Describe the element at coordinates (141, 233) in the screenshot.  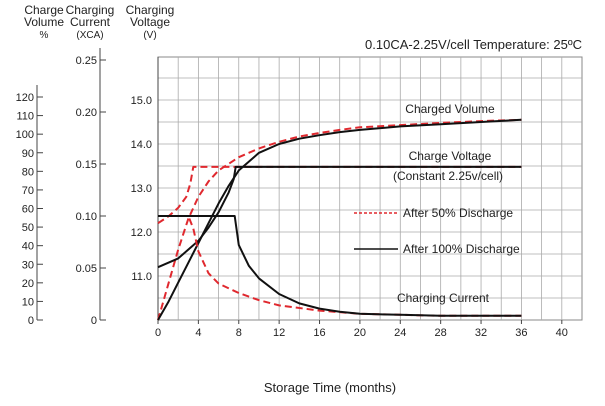
I see `voltage-tick-label: 12.0` at that location.